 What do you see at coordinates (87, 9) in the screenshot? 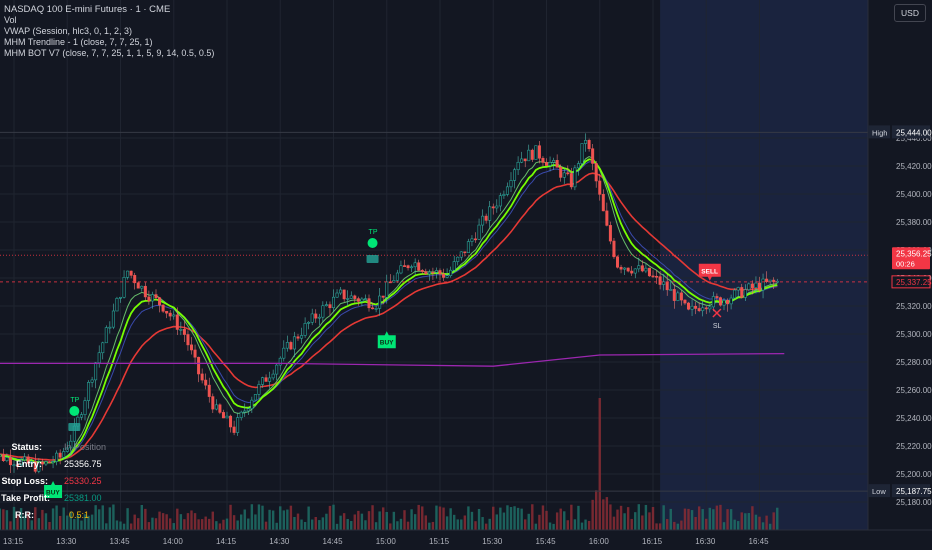
I see `legend-symbol: NASDAQ 100 E-mini Futures · 1 · CME` at bounding box center [87, 9].